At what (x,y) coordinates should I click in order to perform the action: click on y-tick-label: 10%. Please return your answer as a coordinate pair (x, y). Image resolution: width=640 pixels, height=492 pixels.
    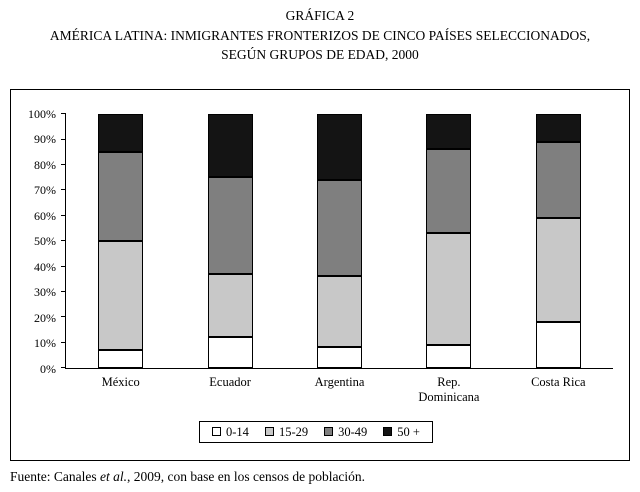
    Looking at the image, I should click on (45, 343).